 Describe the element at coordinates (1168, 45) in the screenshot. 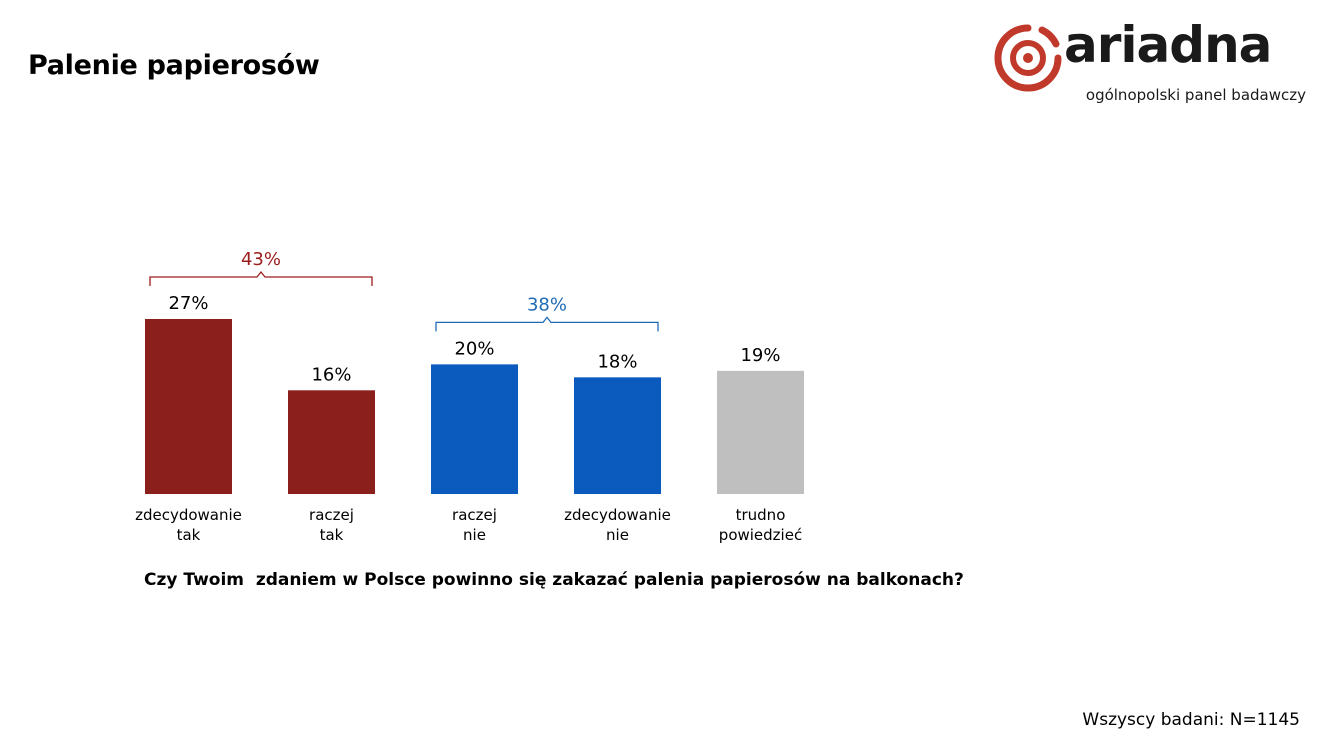

I see `logo-wordmark: ariadna` at that location.